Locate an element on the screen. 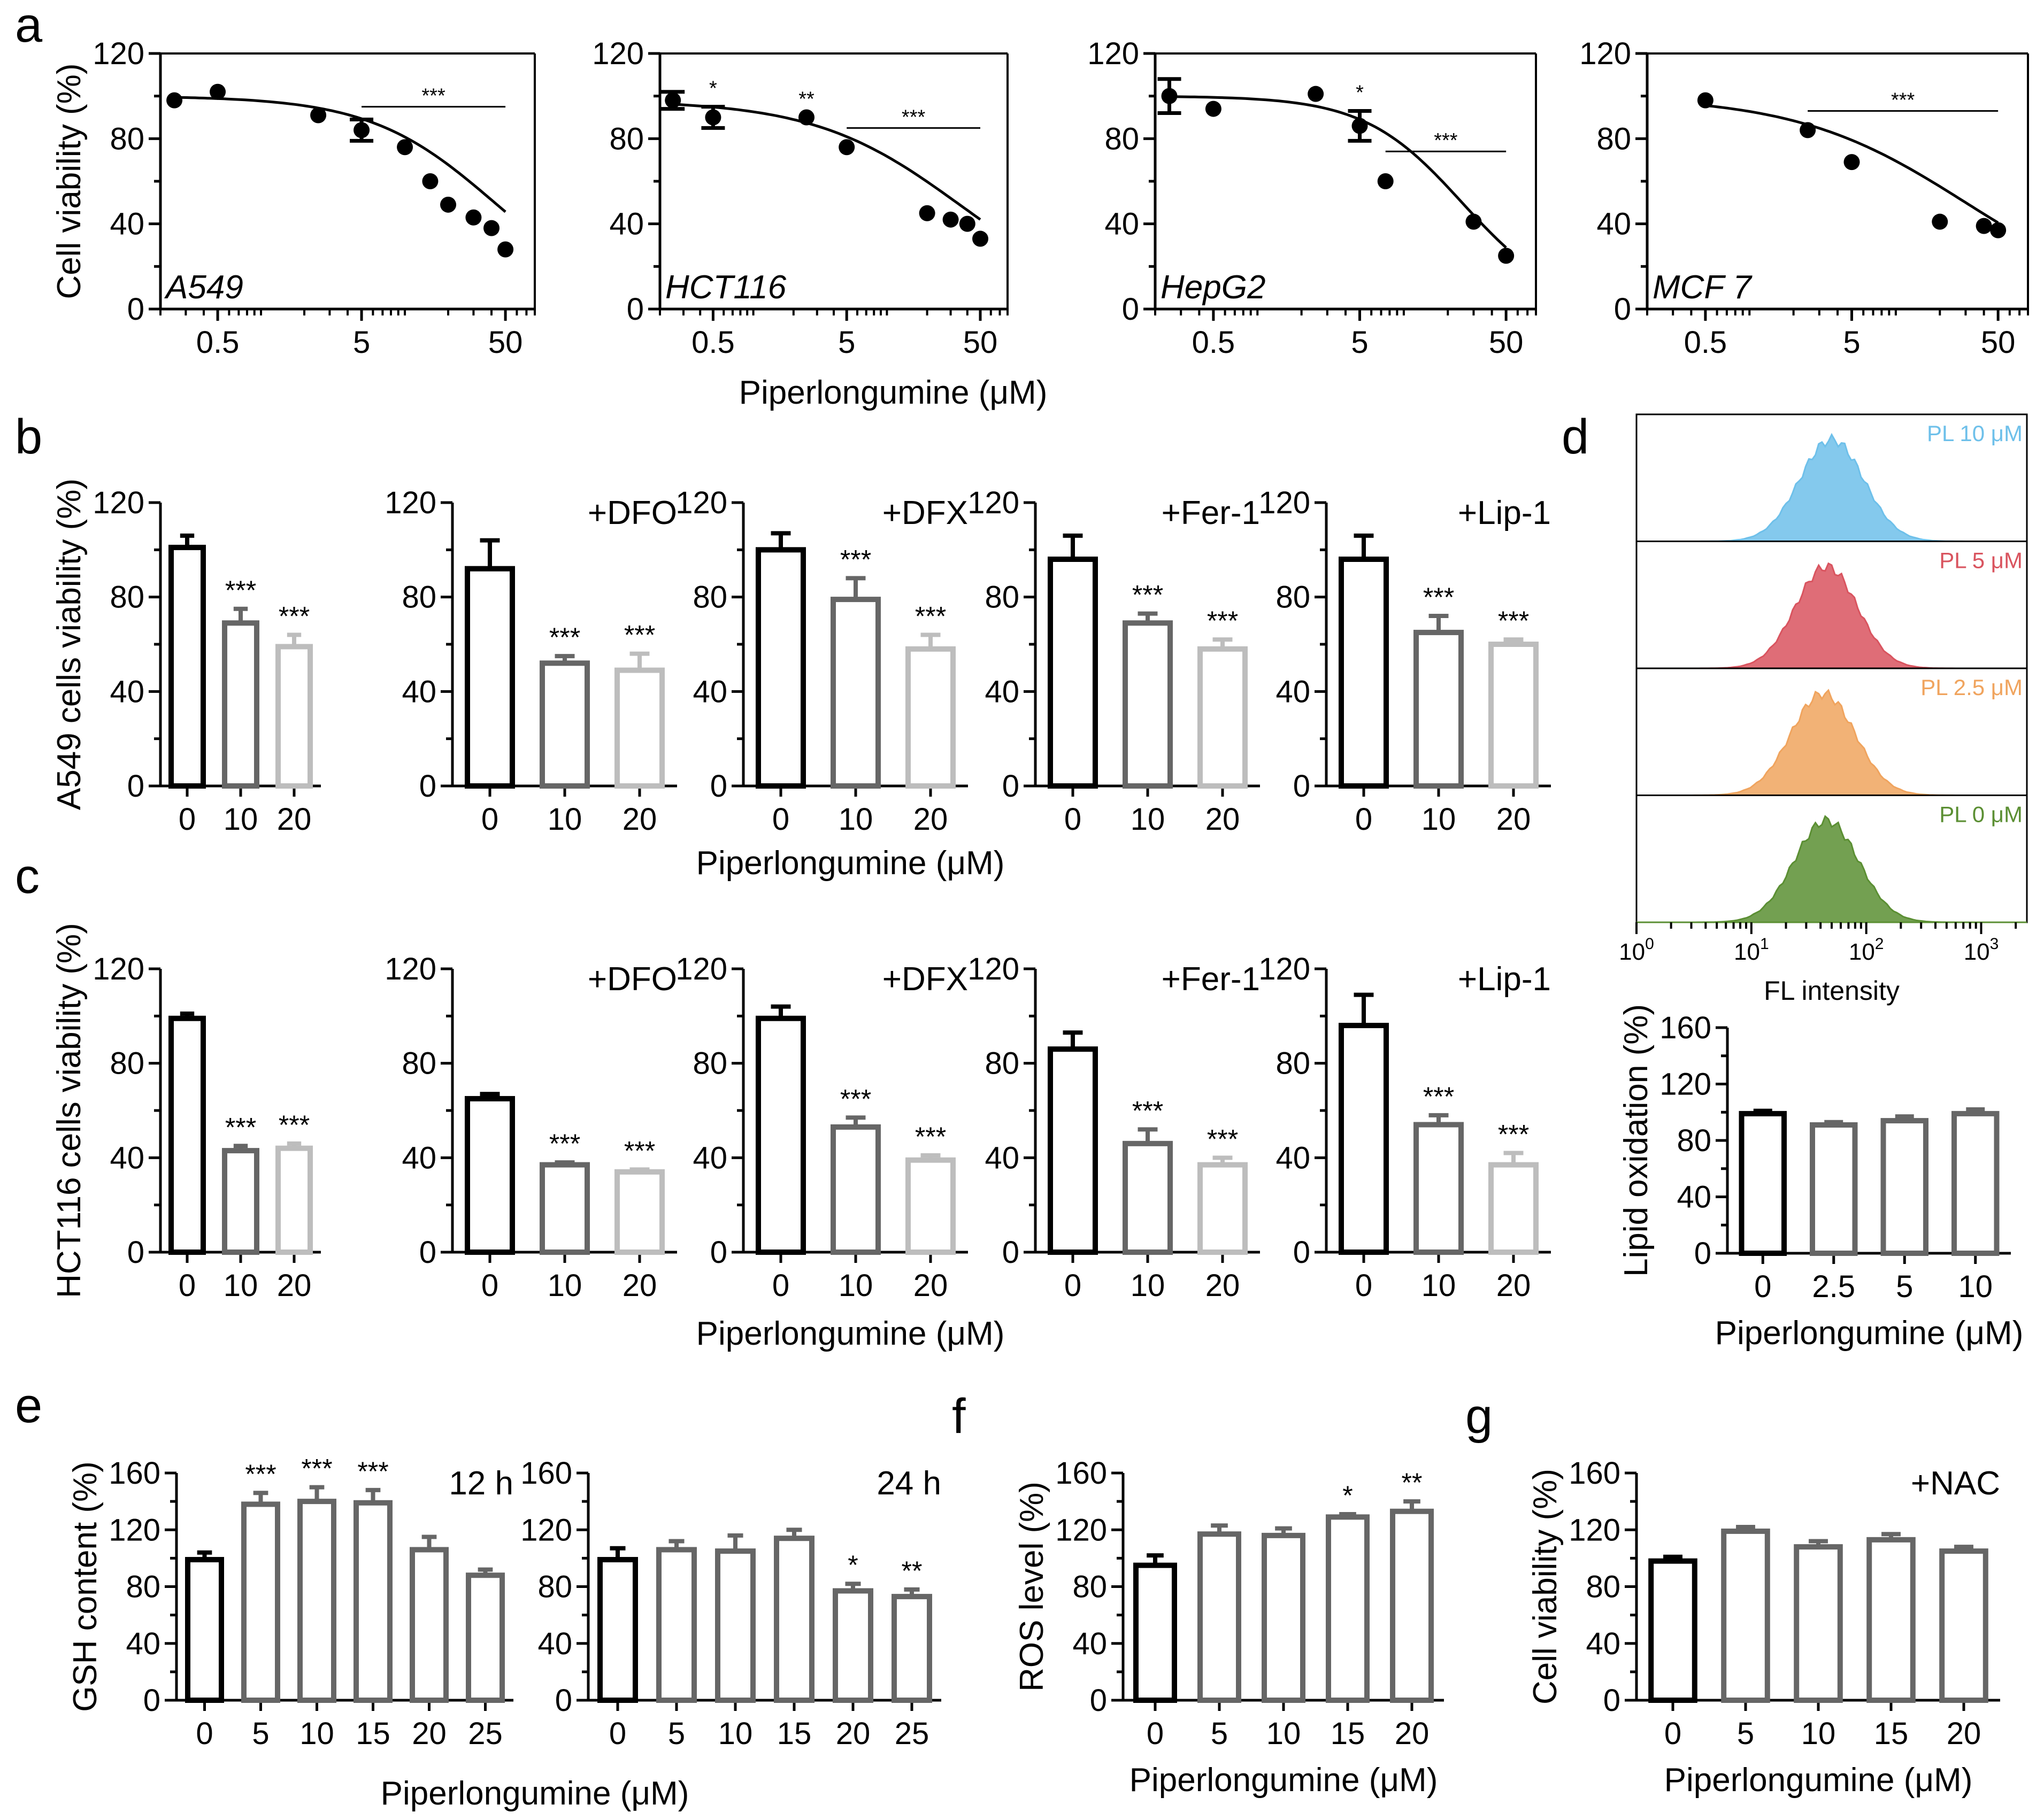 This screenshot has height=1820, width=2044. panel-letter-g: g is located at coordinates (1479, 1416).